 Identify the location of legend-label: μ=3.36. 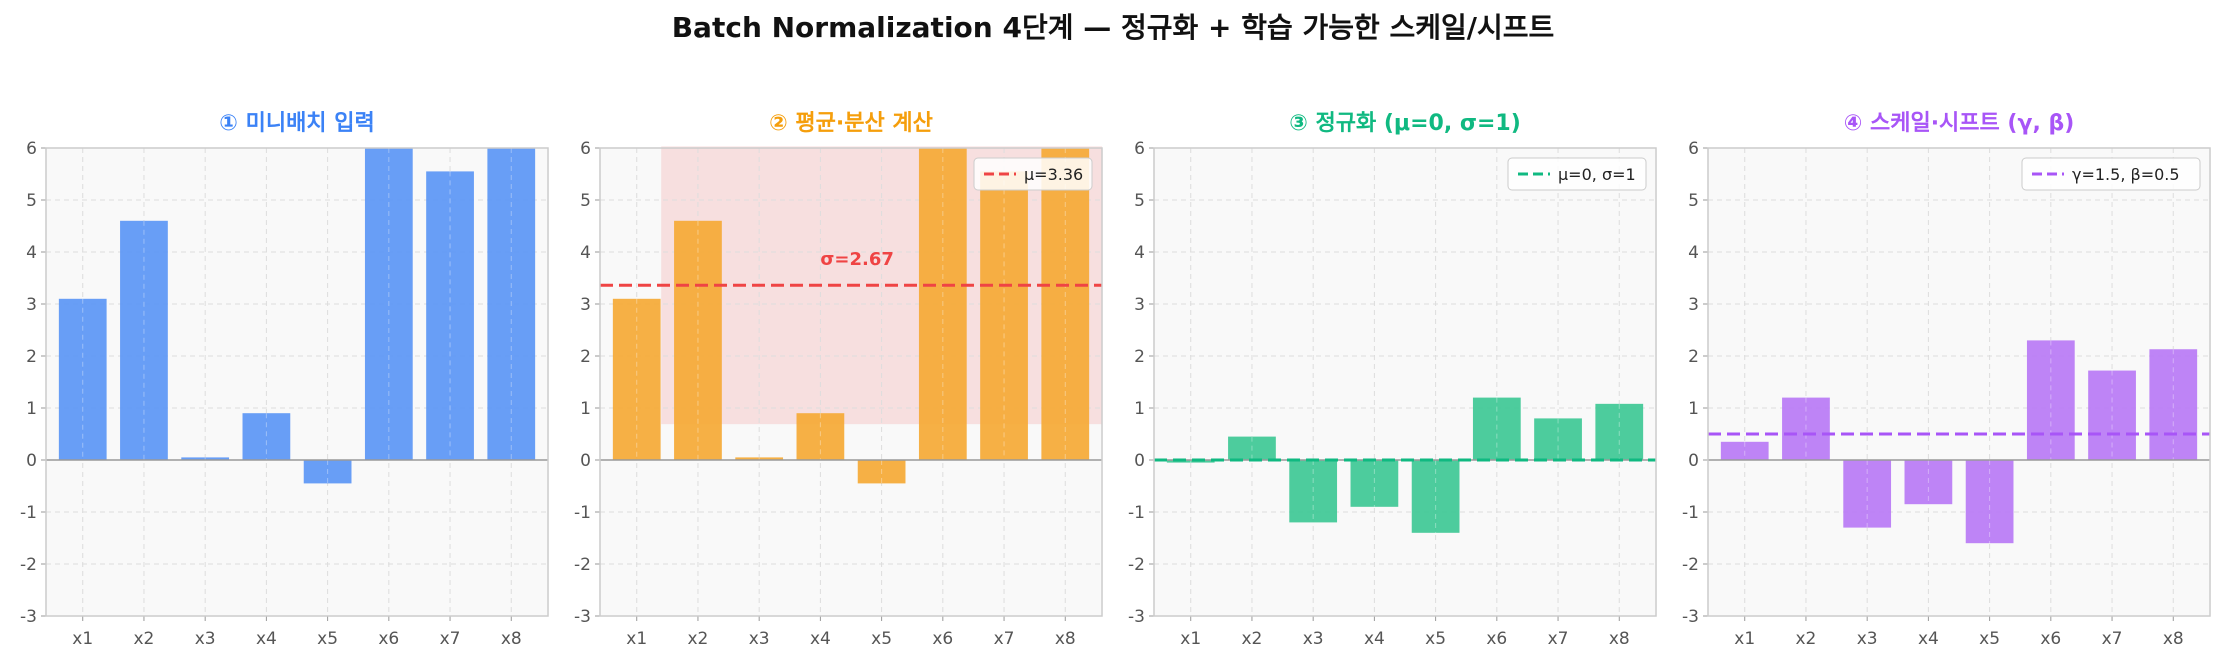
(1053, 174).